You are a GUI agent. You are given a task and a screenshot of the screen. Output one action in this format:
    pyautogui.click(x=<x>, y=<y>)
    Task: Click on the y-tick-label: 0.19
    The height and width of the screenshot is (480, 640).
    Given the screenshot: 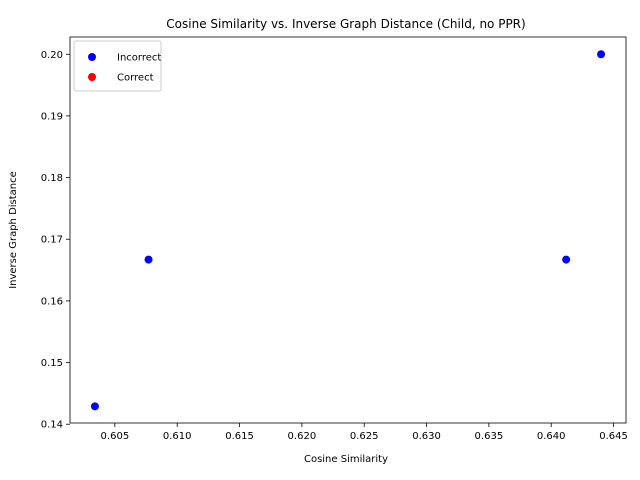 What is the action you would take?
    pyautogui.click(x=52, y=116)
    